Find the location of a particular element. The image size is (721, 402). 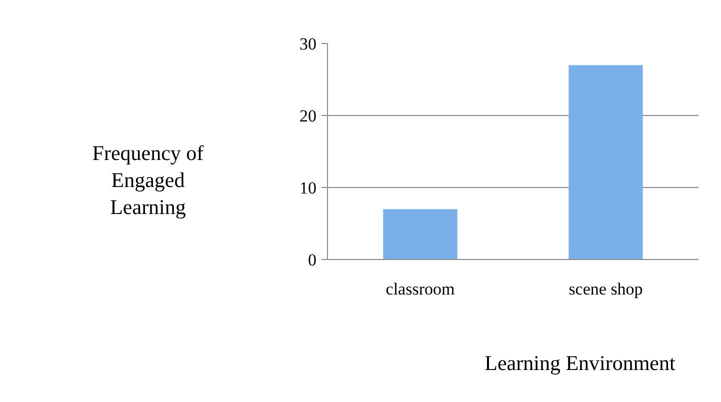

x-axis-title: Learning Environment is located at coordinates (580, 363).